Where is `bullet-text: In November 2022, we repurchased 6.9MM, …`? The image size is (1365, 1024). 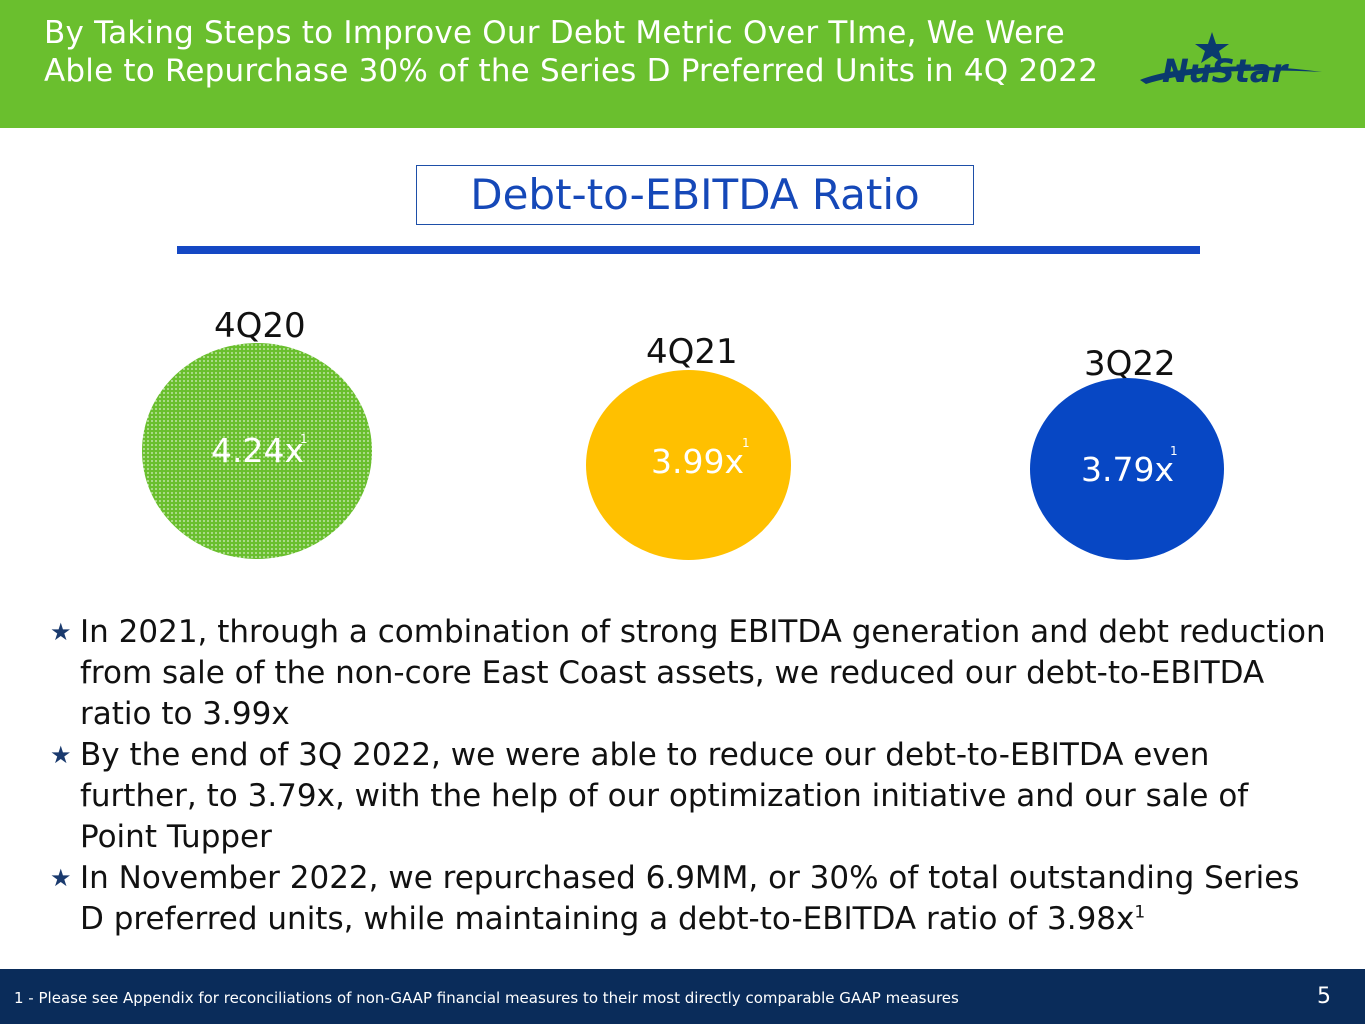 bullet-text: In November 2022, we repurchased 6.9MM, … is located at coordinates (690, 898).